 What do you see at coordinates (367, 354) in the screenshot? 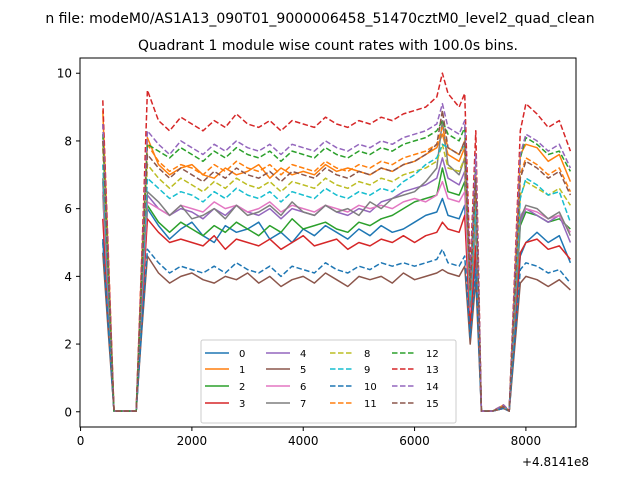
I see `legend-label-8: 8` at bounding box center [367, 354].